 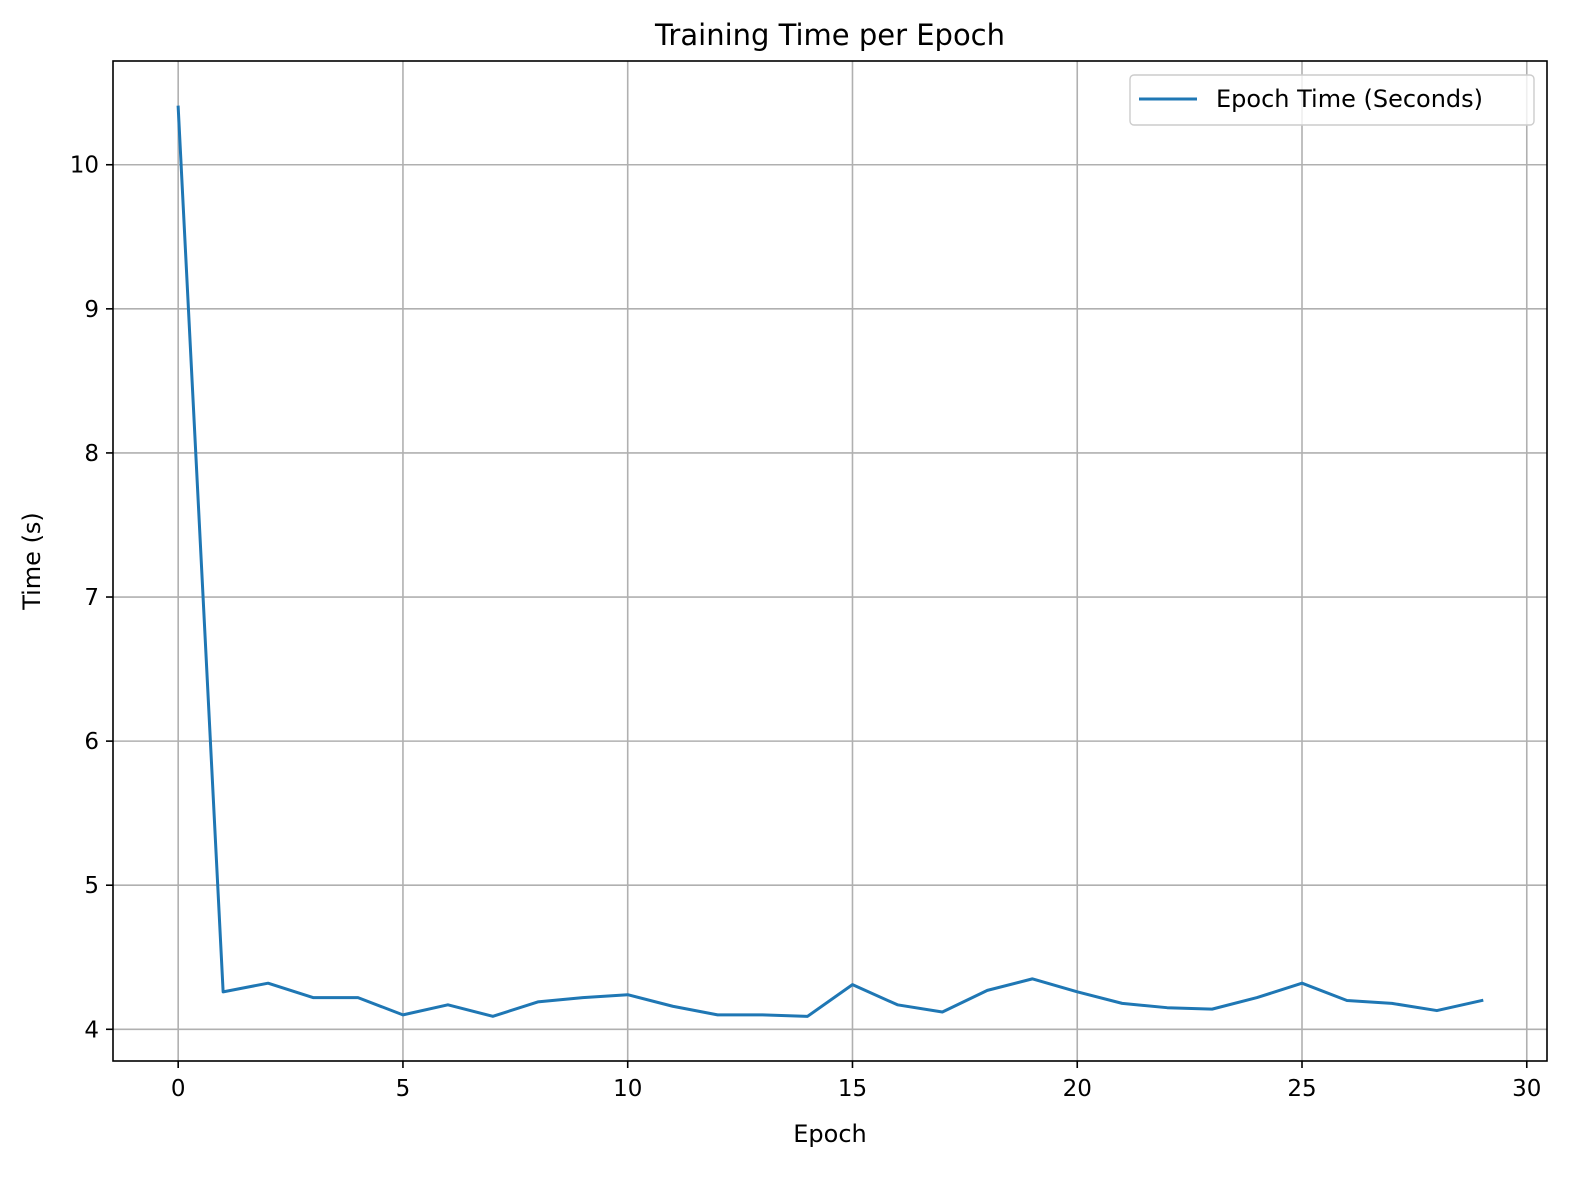 I want to click on legend-box, so click(x=1332, y=100).